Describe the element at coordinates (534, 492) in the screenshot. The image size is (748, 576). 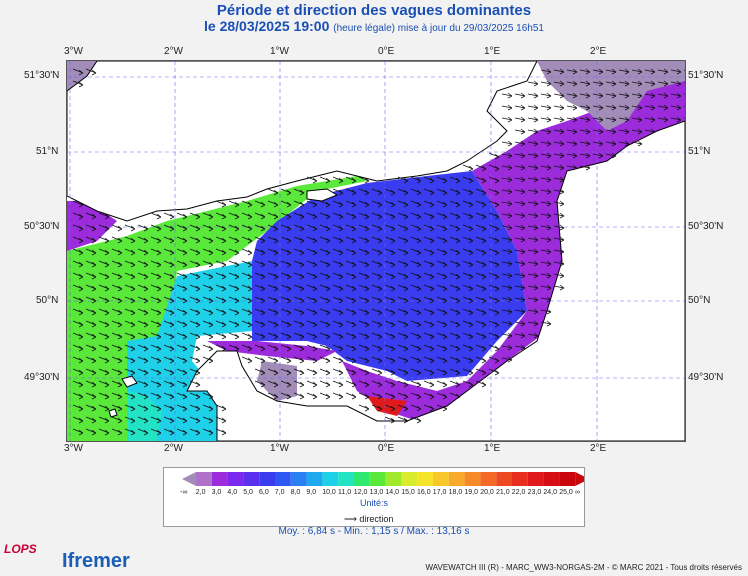
I see `legend-tick-label: 23,0` at that location.